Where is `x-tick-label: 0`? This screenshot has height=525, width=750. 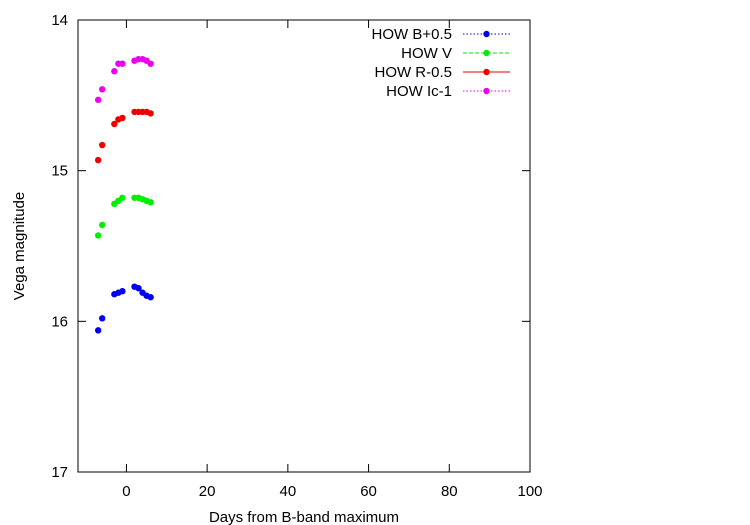 x-tick-label: 0 is located at coordinates (126, 491).